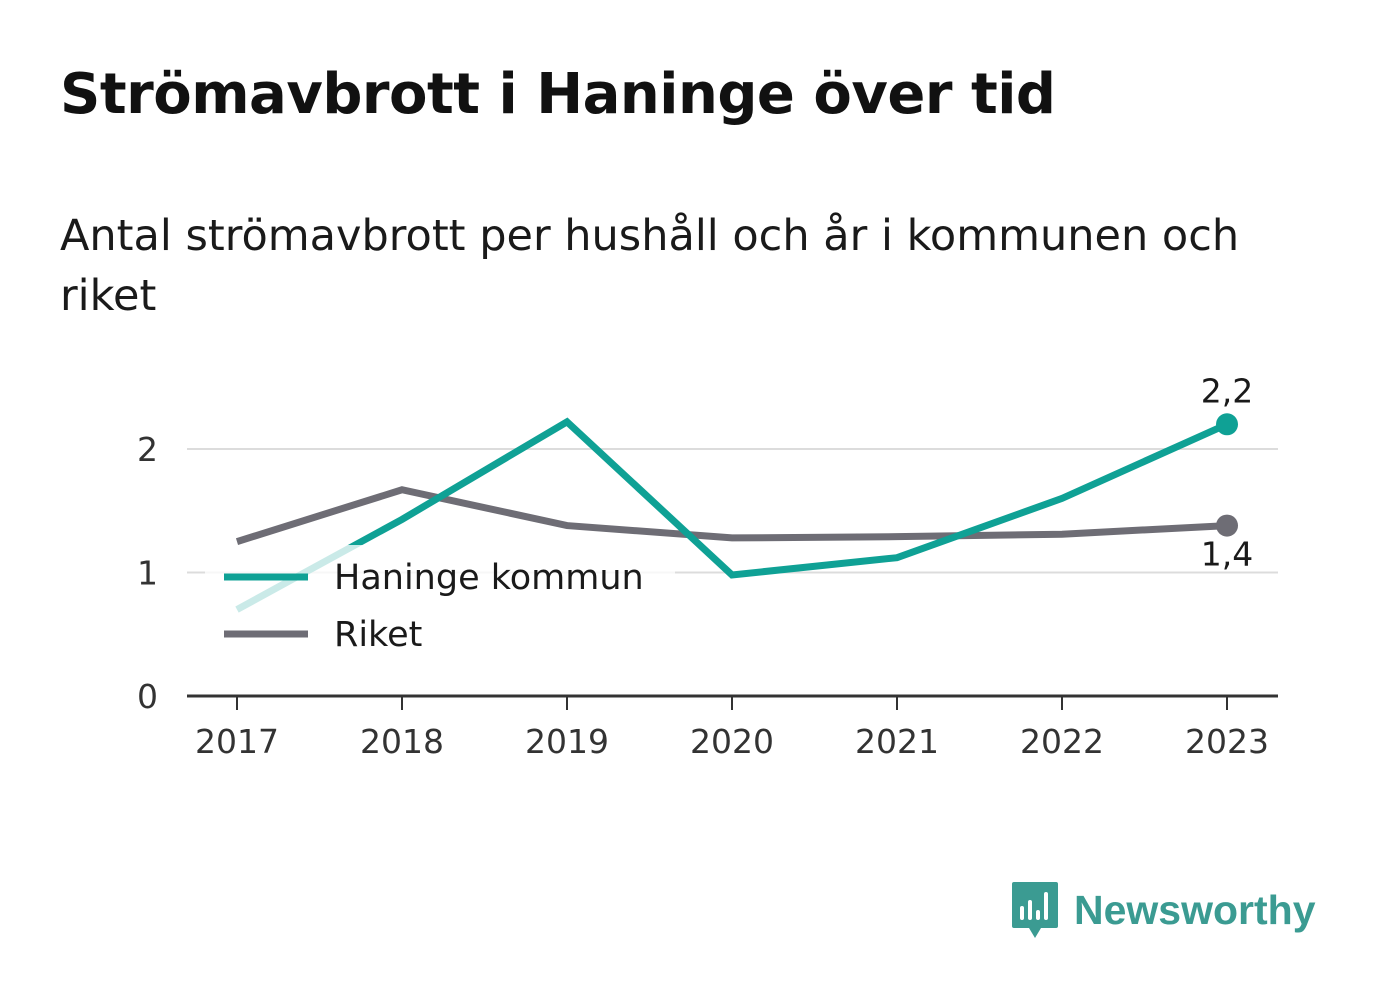  I want to click on x-tick-label: 2023, so click(1227, 741).